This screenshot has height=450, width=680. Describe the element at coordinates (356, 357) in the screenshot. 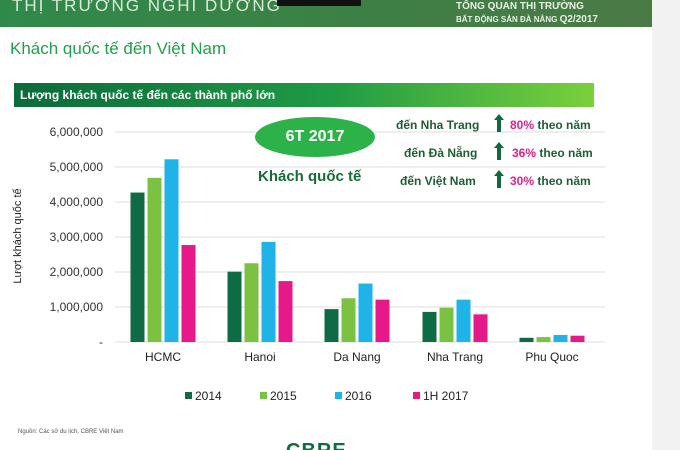

I see `x-tick-label: Da Nang` at that location.